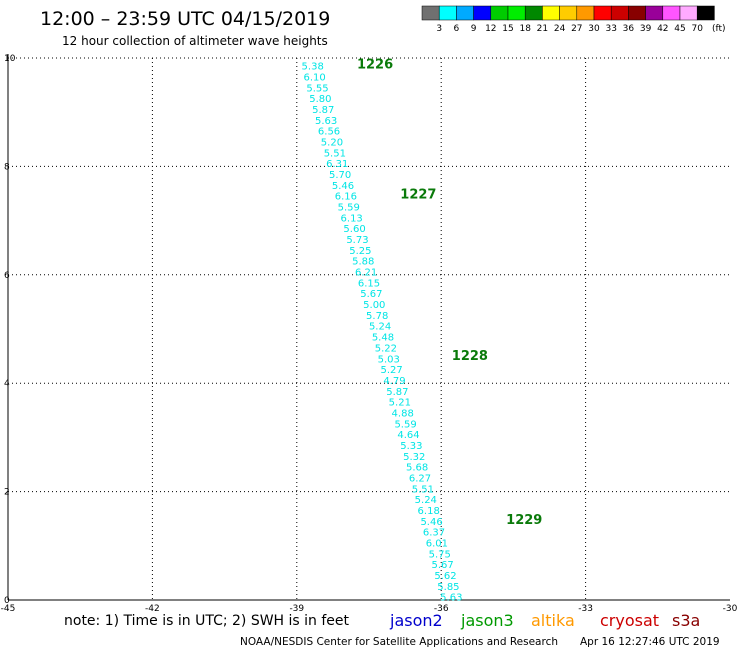 Image resolution: width=740 pixels, height=650 pixels. What do you see at coordinates (730, 609) in the screenshot?
I see `x-tick-label: -30` at bounding box center [730, 609].